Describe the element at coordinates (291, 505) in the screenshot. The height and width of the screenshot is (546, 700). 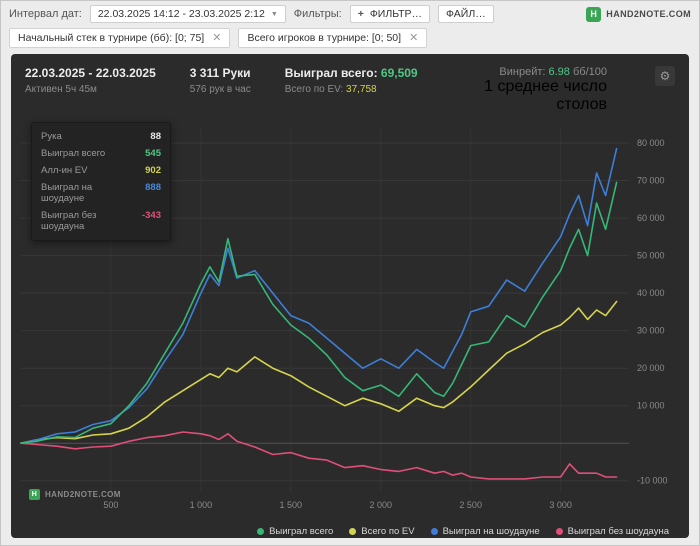
I see `svg-text: 1 500` at that location.